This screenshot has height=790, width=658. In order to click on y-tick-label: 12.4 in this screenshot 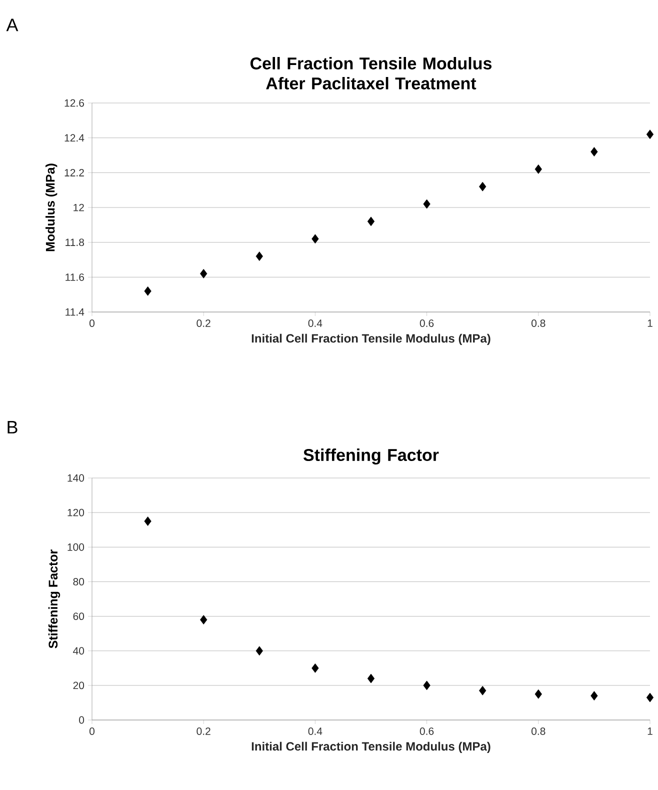, I will do `click(74, 138)`.